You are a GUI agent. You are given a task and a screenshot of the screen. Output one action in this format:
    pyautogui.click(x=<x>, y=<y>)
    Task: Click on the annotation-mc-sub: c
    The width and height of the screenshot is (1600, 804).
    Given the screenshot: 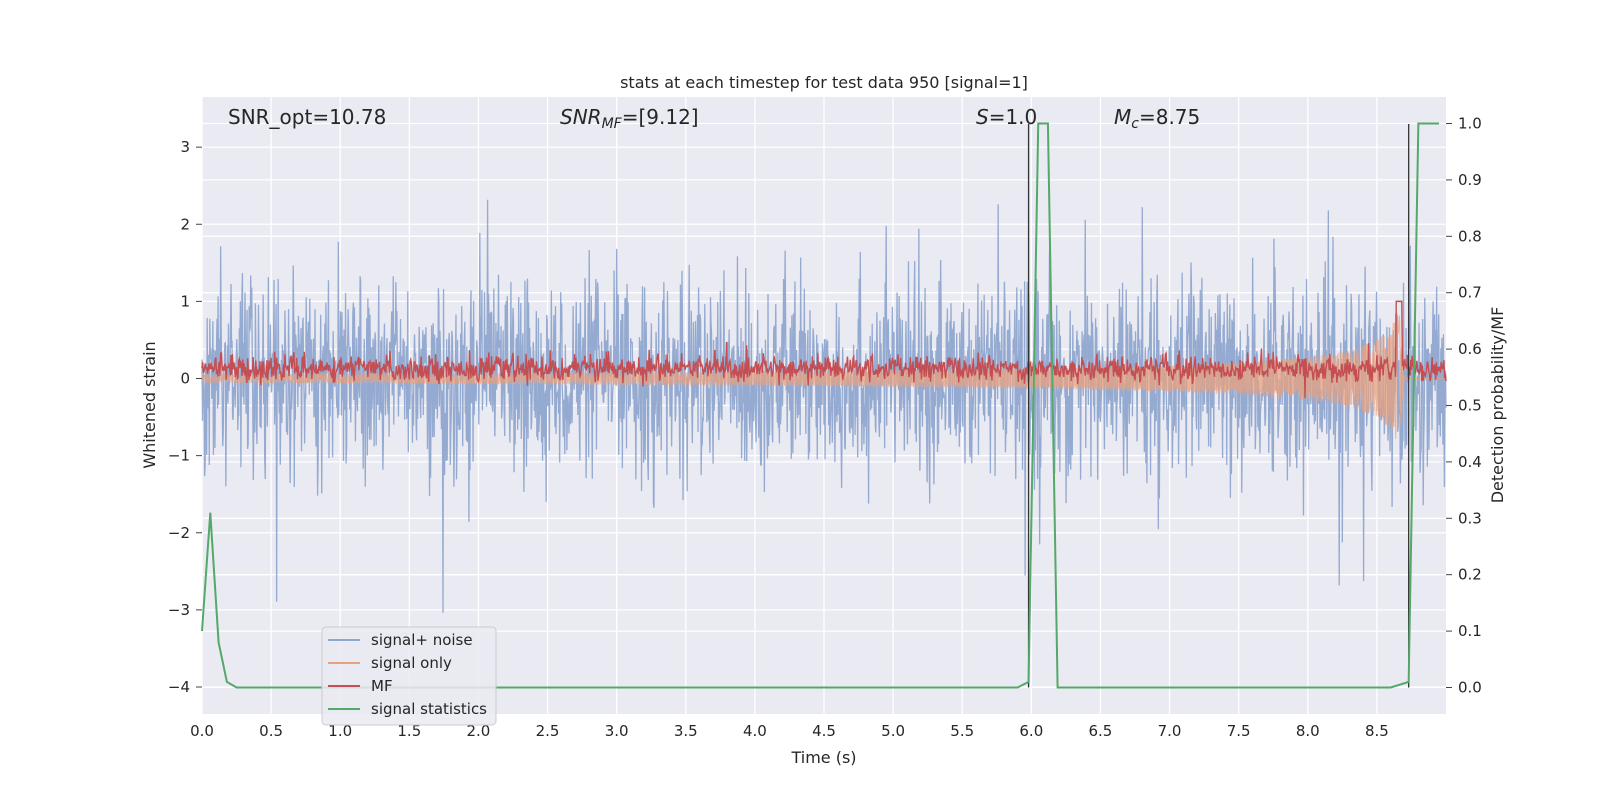 What is the action you would take?
    pyautogui.click(x=1135, y=124)
    